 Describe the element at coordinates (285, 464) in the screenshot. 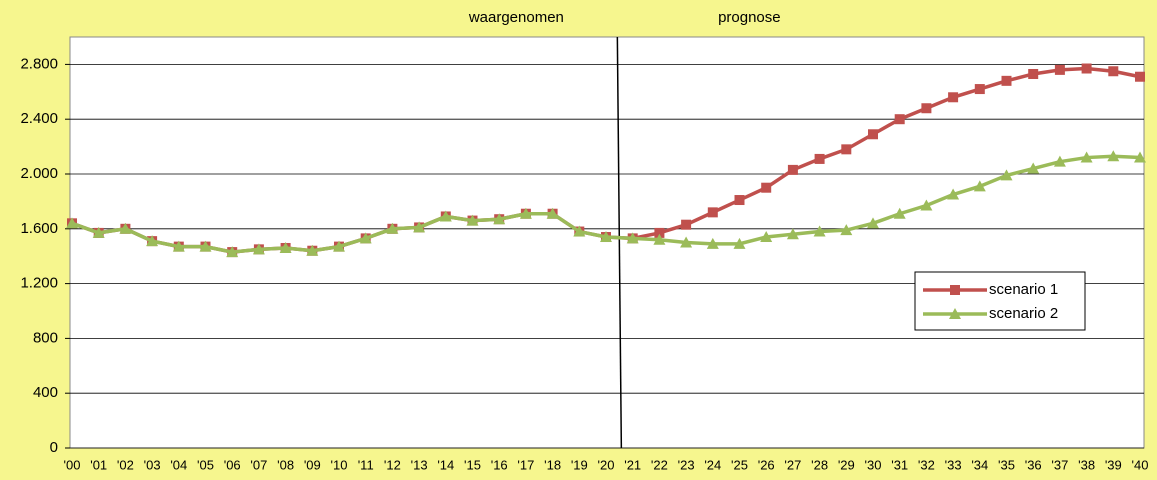

I see `x-tick-label: '08` at that location.